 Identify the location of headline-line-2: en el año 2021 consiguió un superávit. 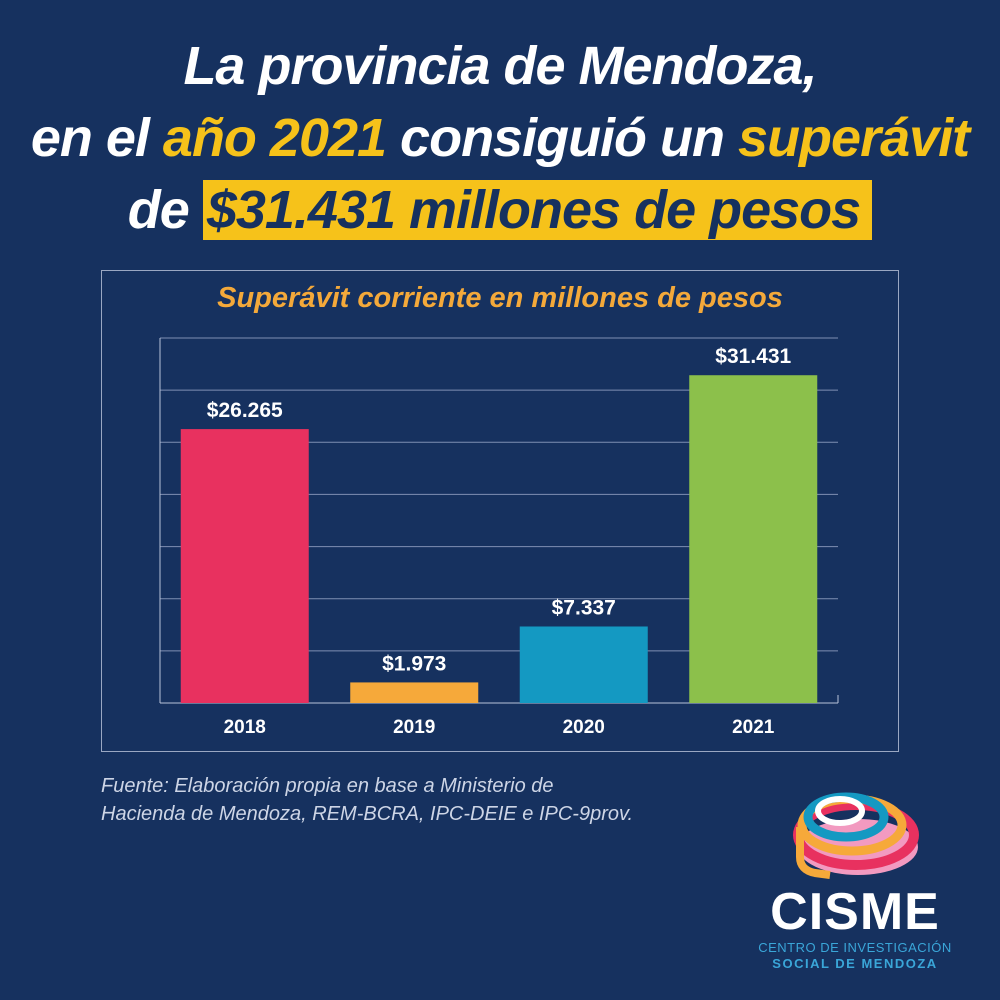
(500, 138).